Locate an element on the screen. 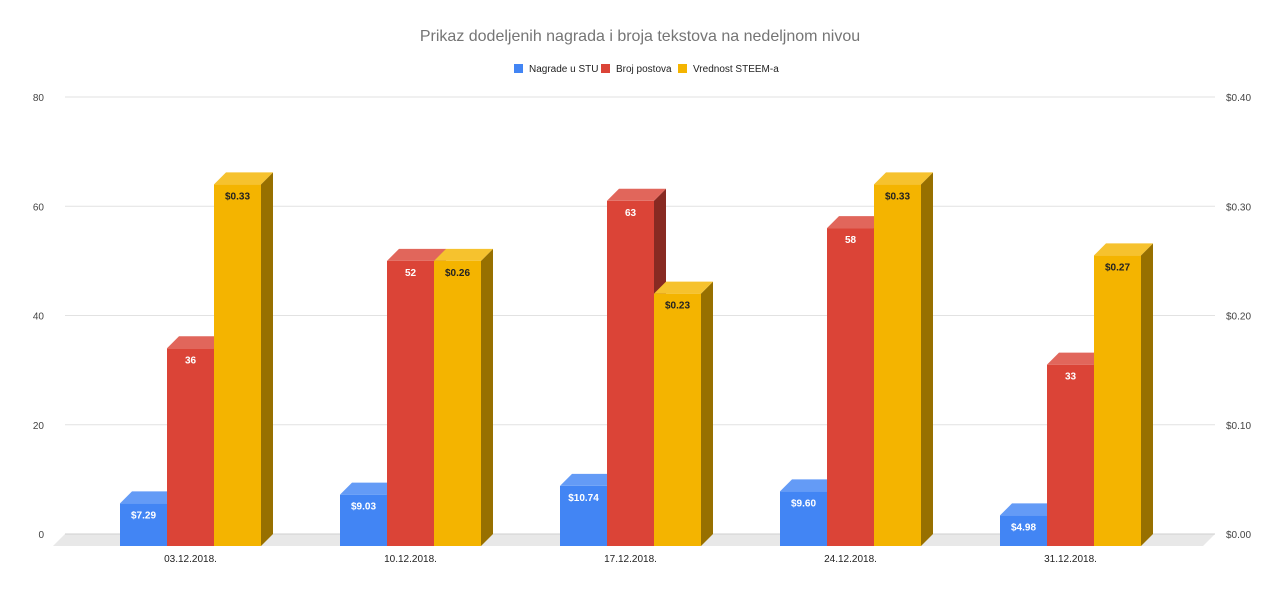 The width and height of the screenshot is (1280, 590). category-label: 24.12.2018. is located at coordinates (850, 559).